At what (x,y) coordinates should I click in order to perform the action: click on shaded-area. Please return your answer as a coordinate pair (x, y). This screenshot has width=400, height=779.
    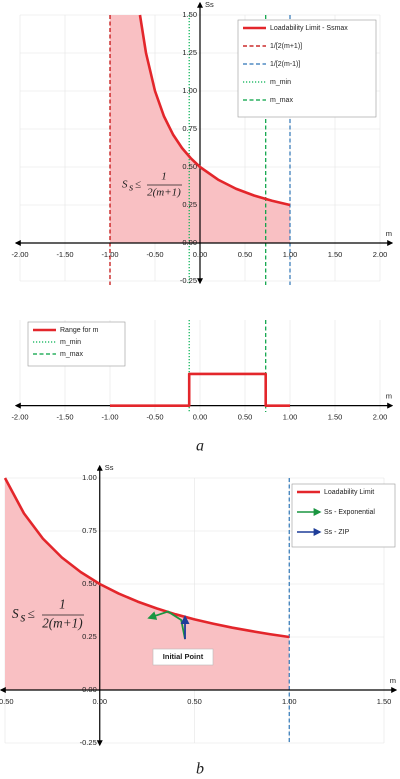
    Looking at the image, I should click on (200, 129).